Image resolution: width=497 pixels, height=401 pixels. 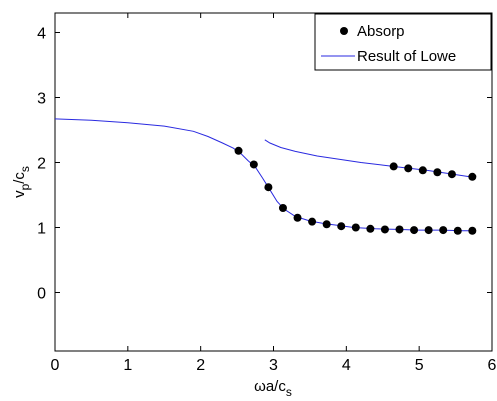 I want to click on legend-label-lowe: Result of Lowe, so click(x=406, y=56).